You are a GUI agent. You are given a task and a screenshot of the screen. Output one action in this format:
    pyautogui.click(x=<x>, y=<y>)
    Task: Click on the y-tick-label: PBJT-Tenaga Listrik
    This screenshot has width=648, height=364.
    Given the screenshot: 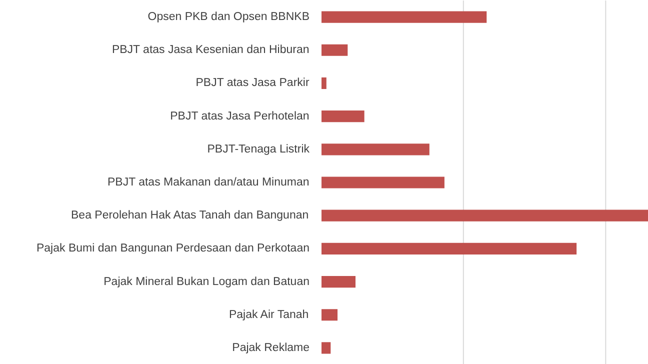 What is the action you would take?
    pyautogui.click(x=258, y=149)
    